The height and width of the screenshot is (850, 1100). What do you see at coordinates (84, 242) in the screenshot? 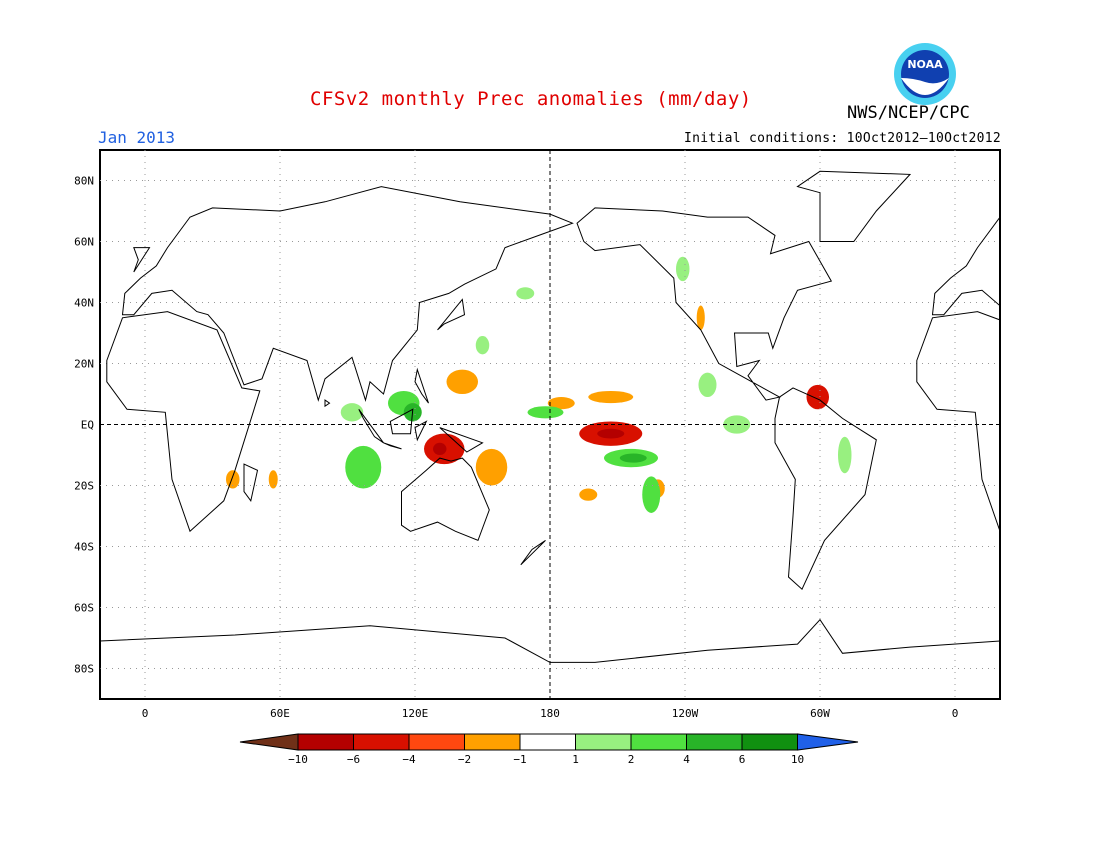
I see `latitude-label: 60N` at bounding box center [84, 242].